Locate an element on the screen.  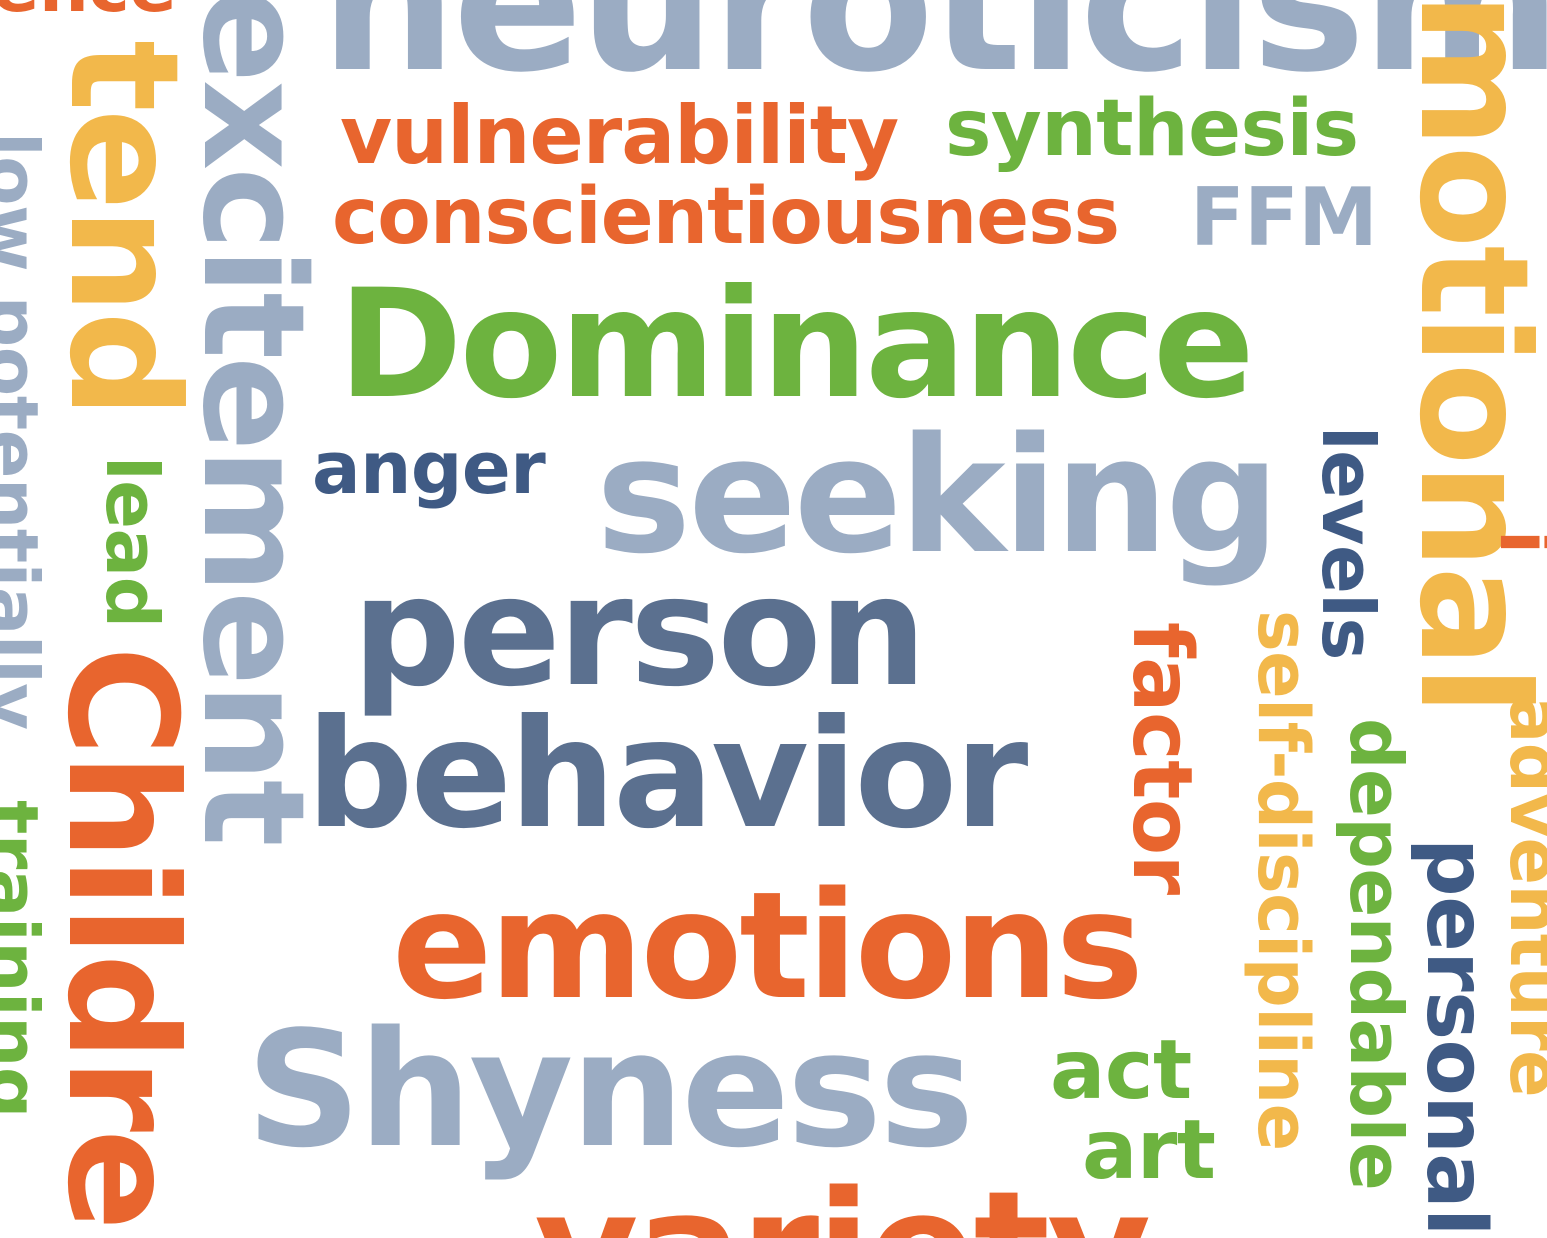
word-i: i is located at coordinates (1515, 542).